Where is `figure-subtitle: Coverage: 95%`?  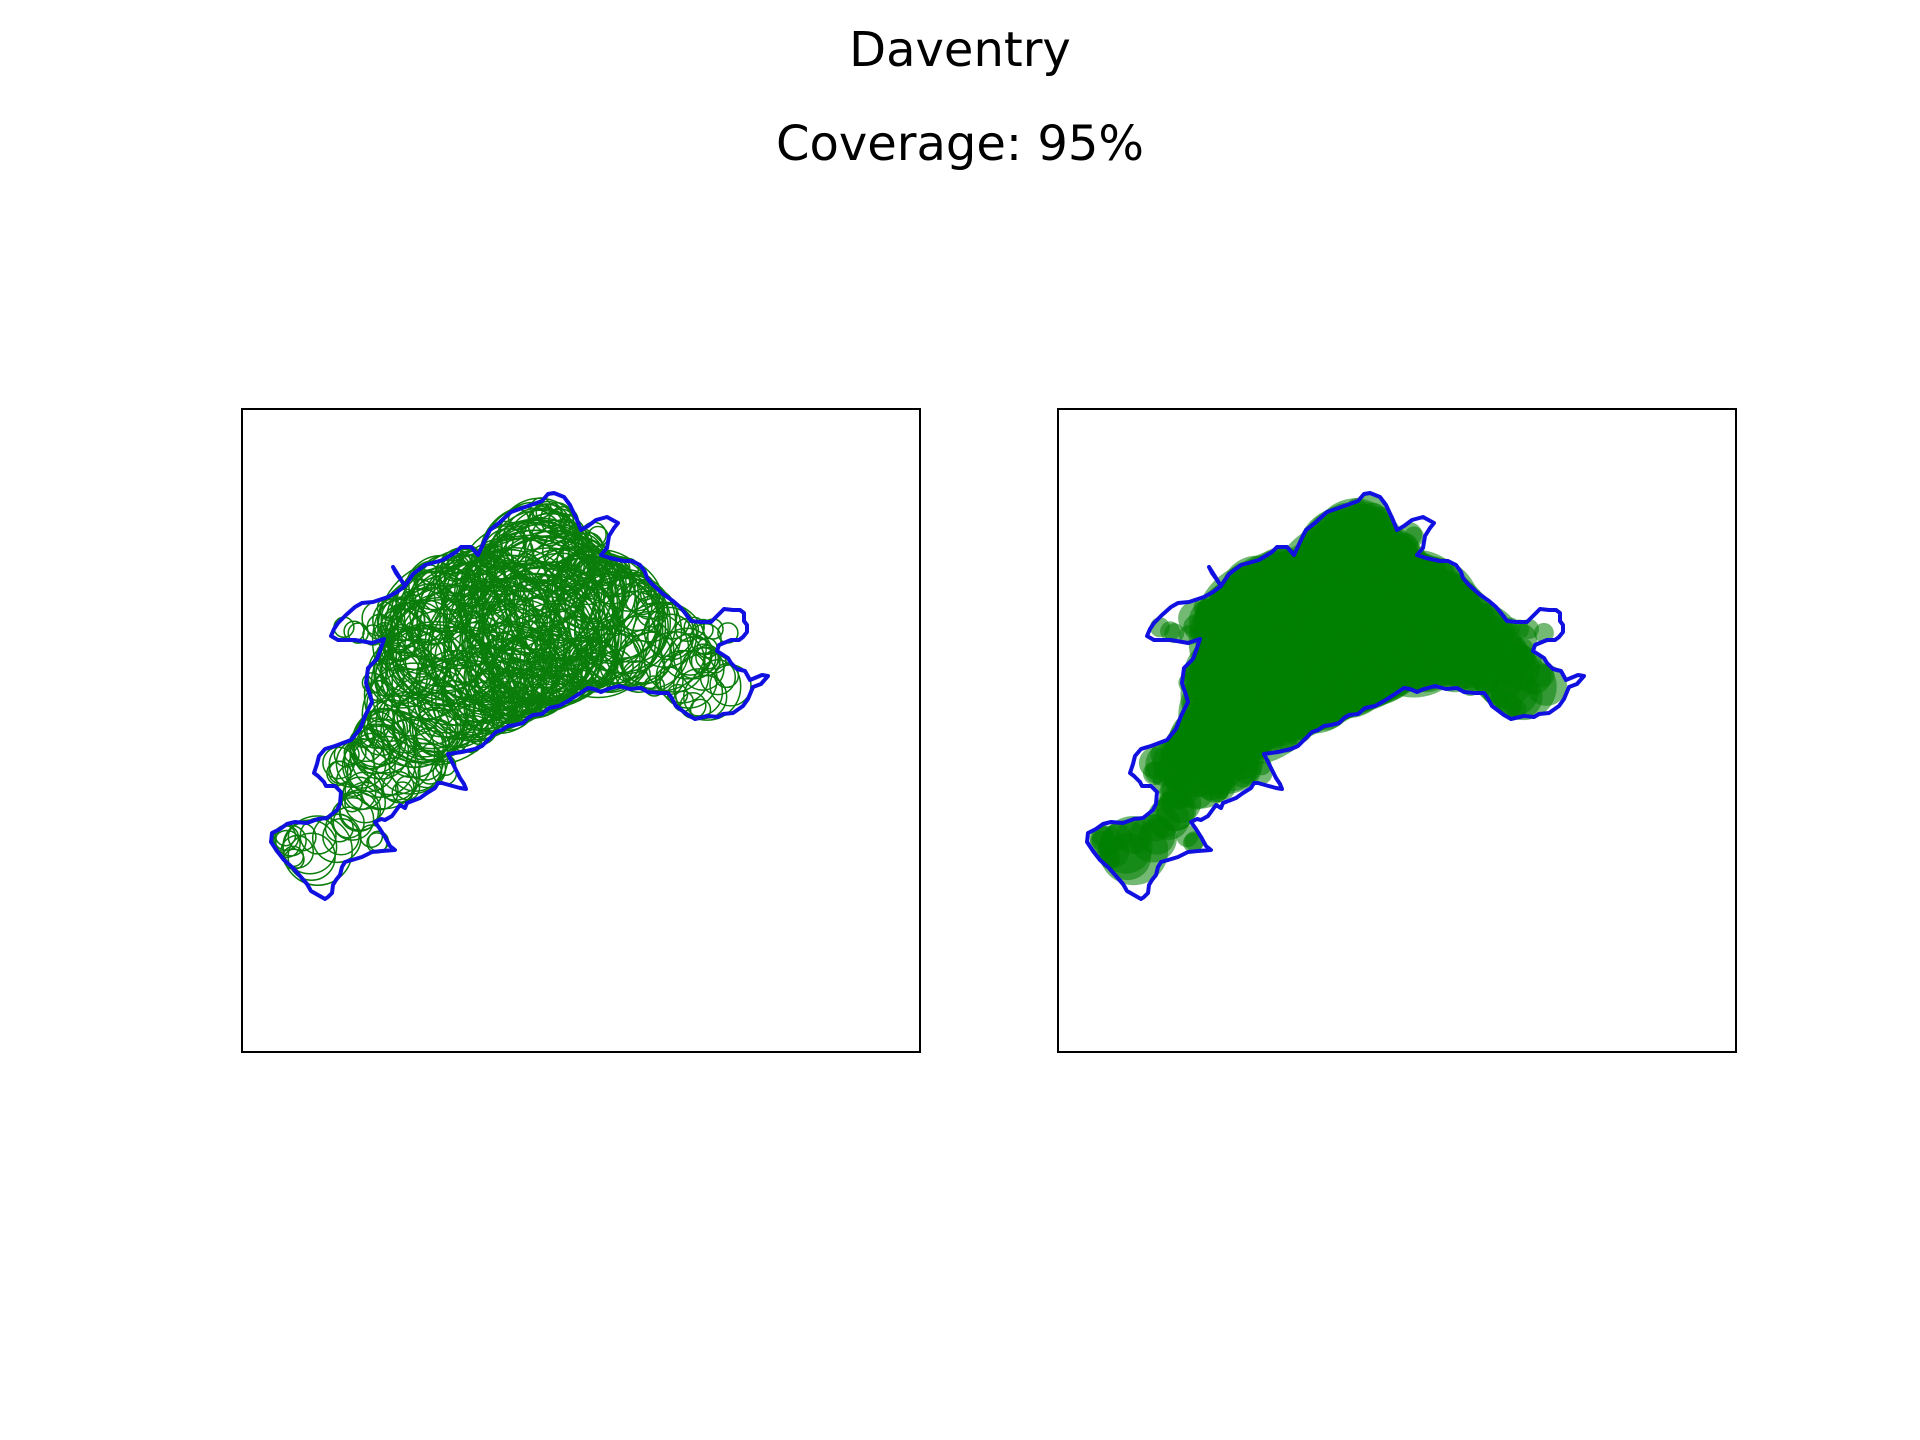 figure-subtitle: Coverage: 95% is located at coordinates (960, 144).